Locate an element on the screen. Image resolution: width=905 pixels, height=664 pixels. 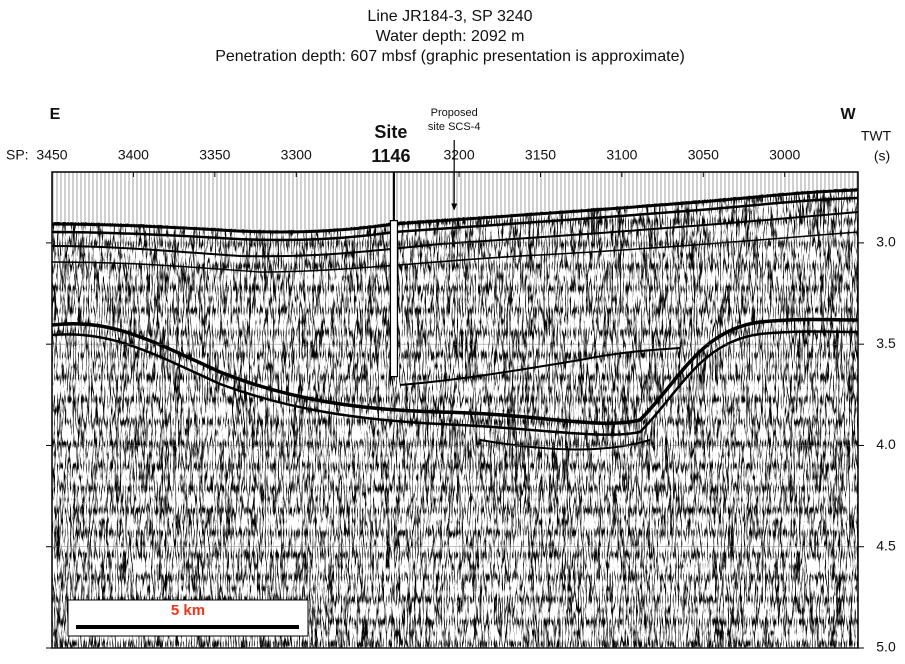
proposed-site-arrowhead is located at coordinates (454, 207).